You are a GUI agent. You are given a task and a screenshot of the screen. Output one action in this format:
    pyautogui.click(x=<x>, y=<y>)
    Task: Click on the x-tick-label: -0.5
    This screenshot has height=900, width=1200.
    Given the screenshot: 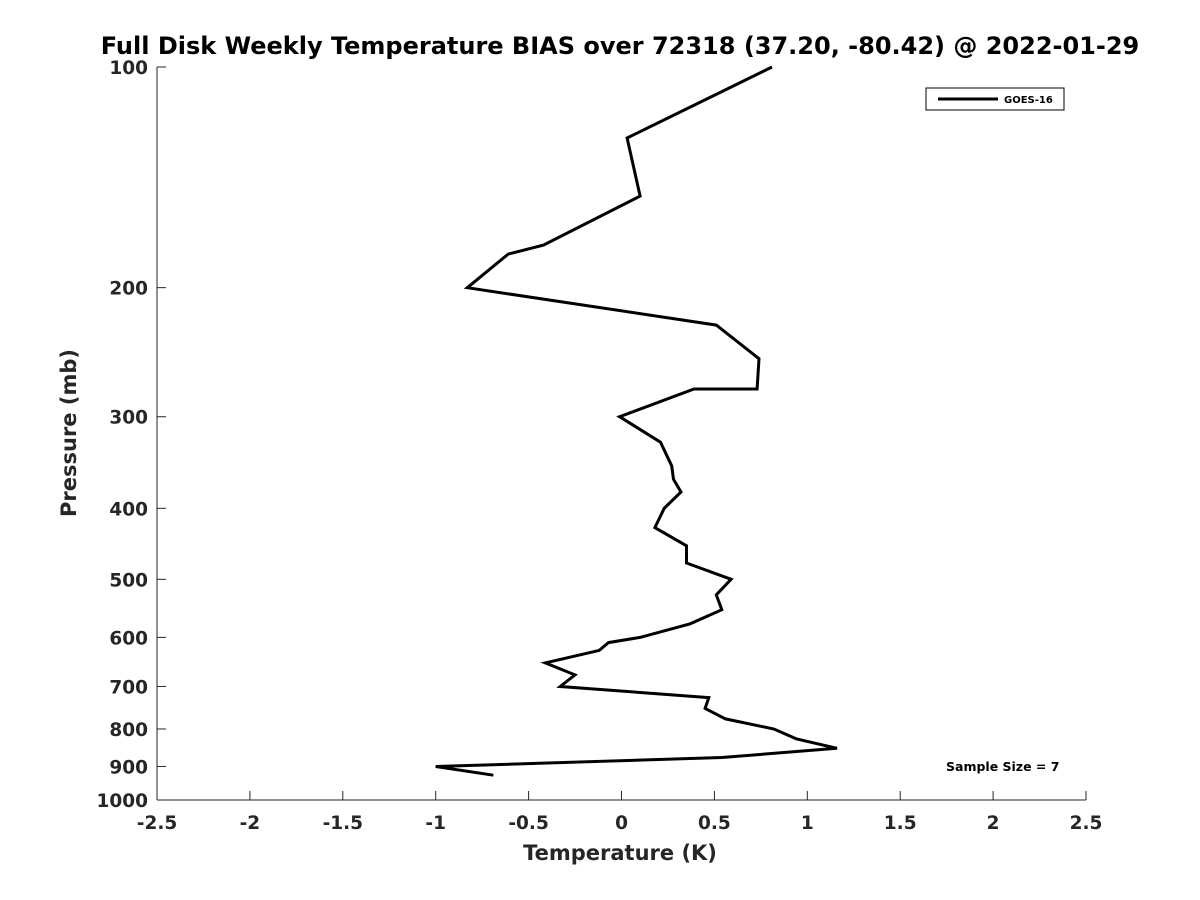 What is the action you would take?
    pyautogui.click(x=528, y=823)
    